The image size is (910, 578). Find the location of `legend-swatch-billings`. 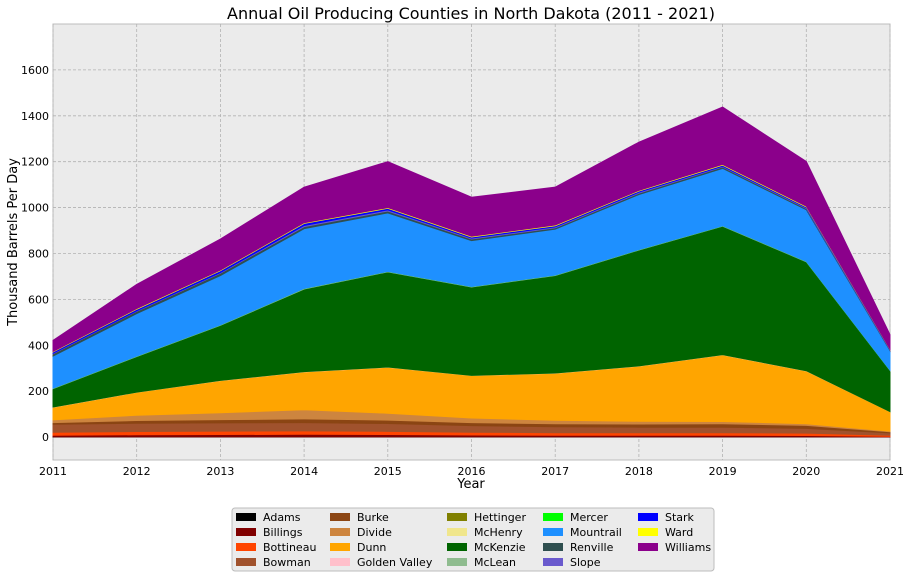

legend-swatch-billings is located at coordinates (246, 532).